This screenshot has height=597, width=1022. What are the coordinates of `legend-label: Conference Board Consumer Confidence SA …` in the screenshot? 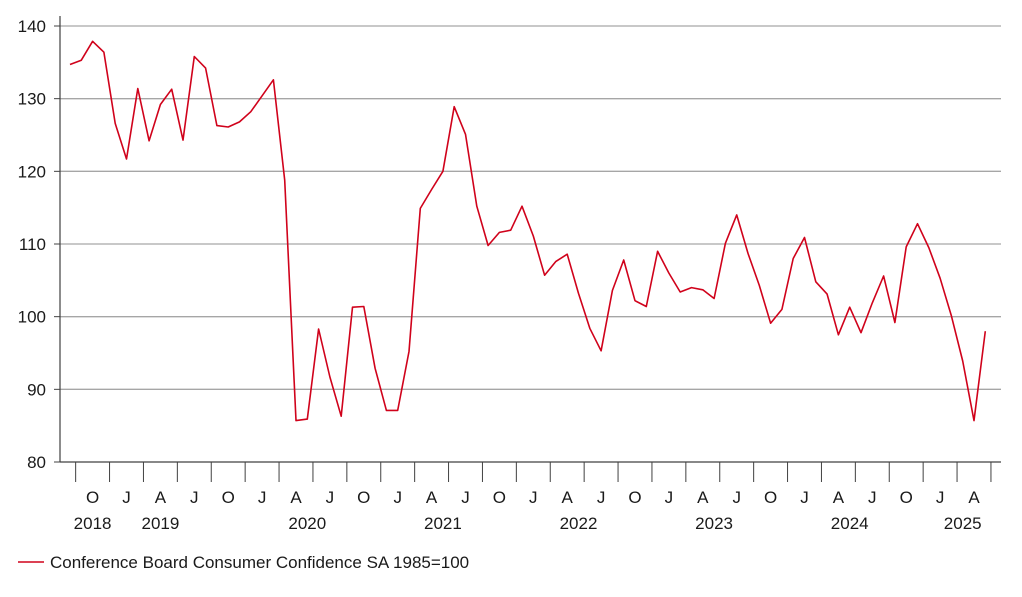 It's located at (259, 562).